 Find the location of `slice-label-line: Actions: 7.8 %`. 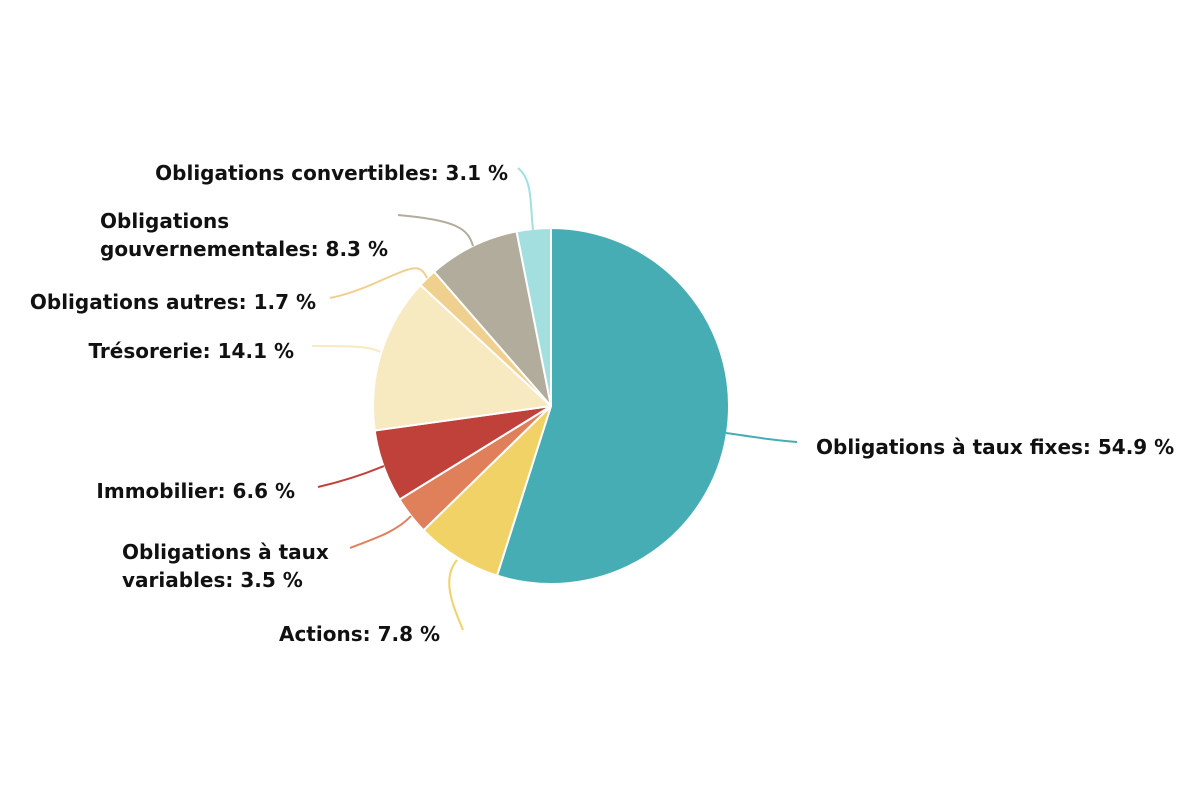

slice-label-line: Actions: 7.8 % is located at coordinates (359, 634).